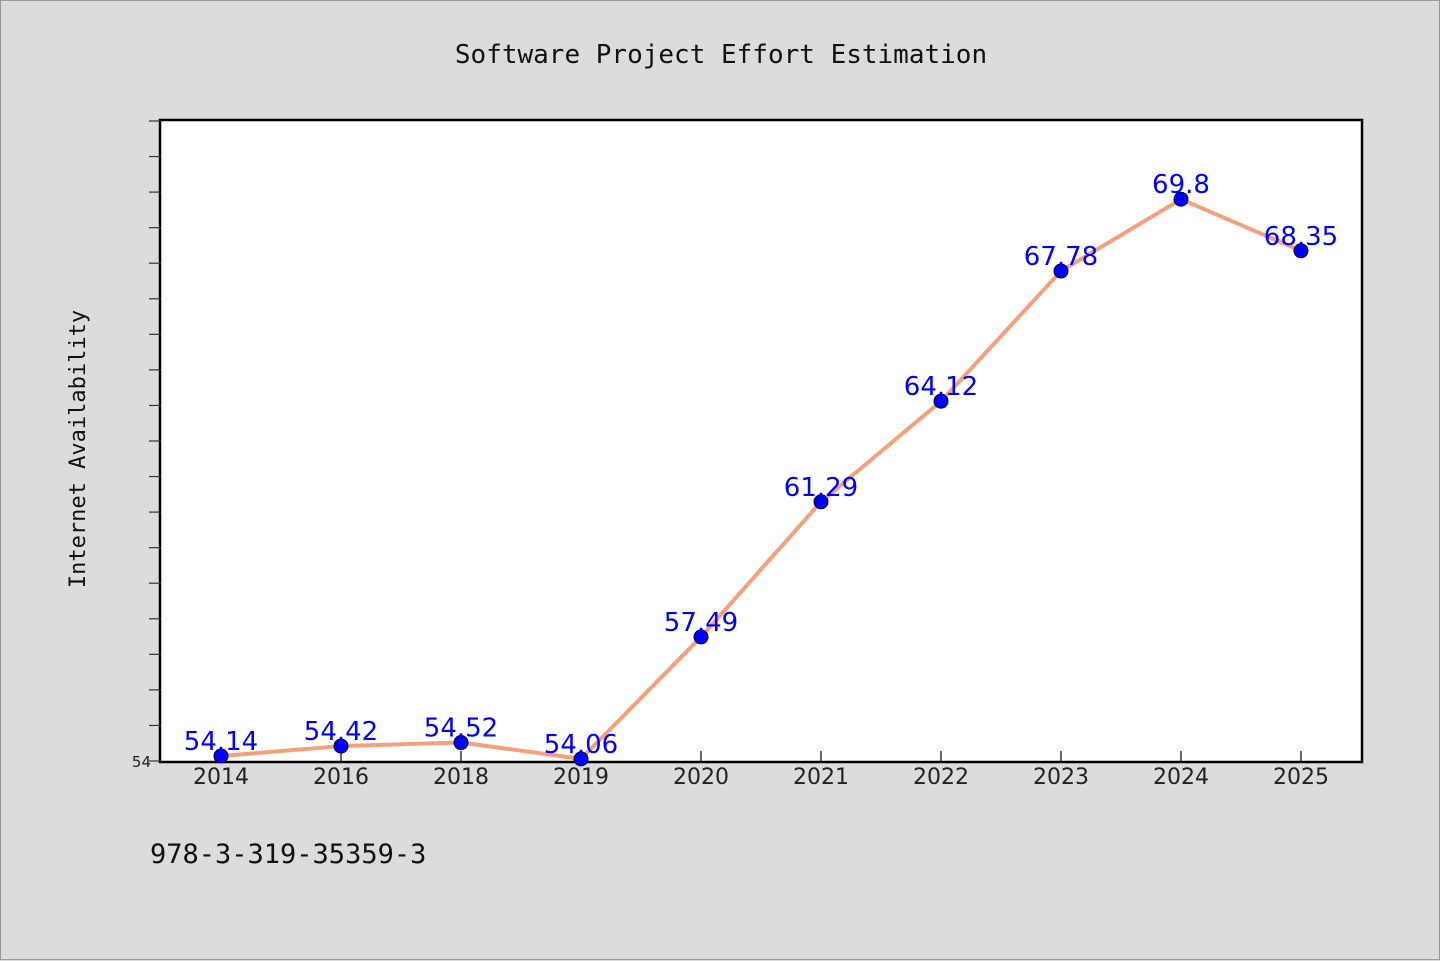  What do you see at coordinates (821, 488) in the screenshot?
I see `data-label: 61.29` at bounding box center [821, 488].